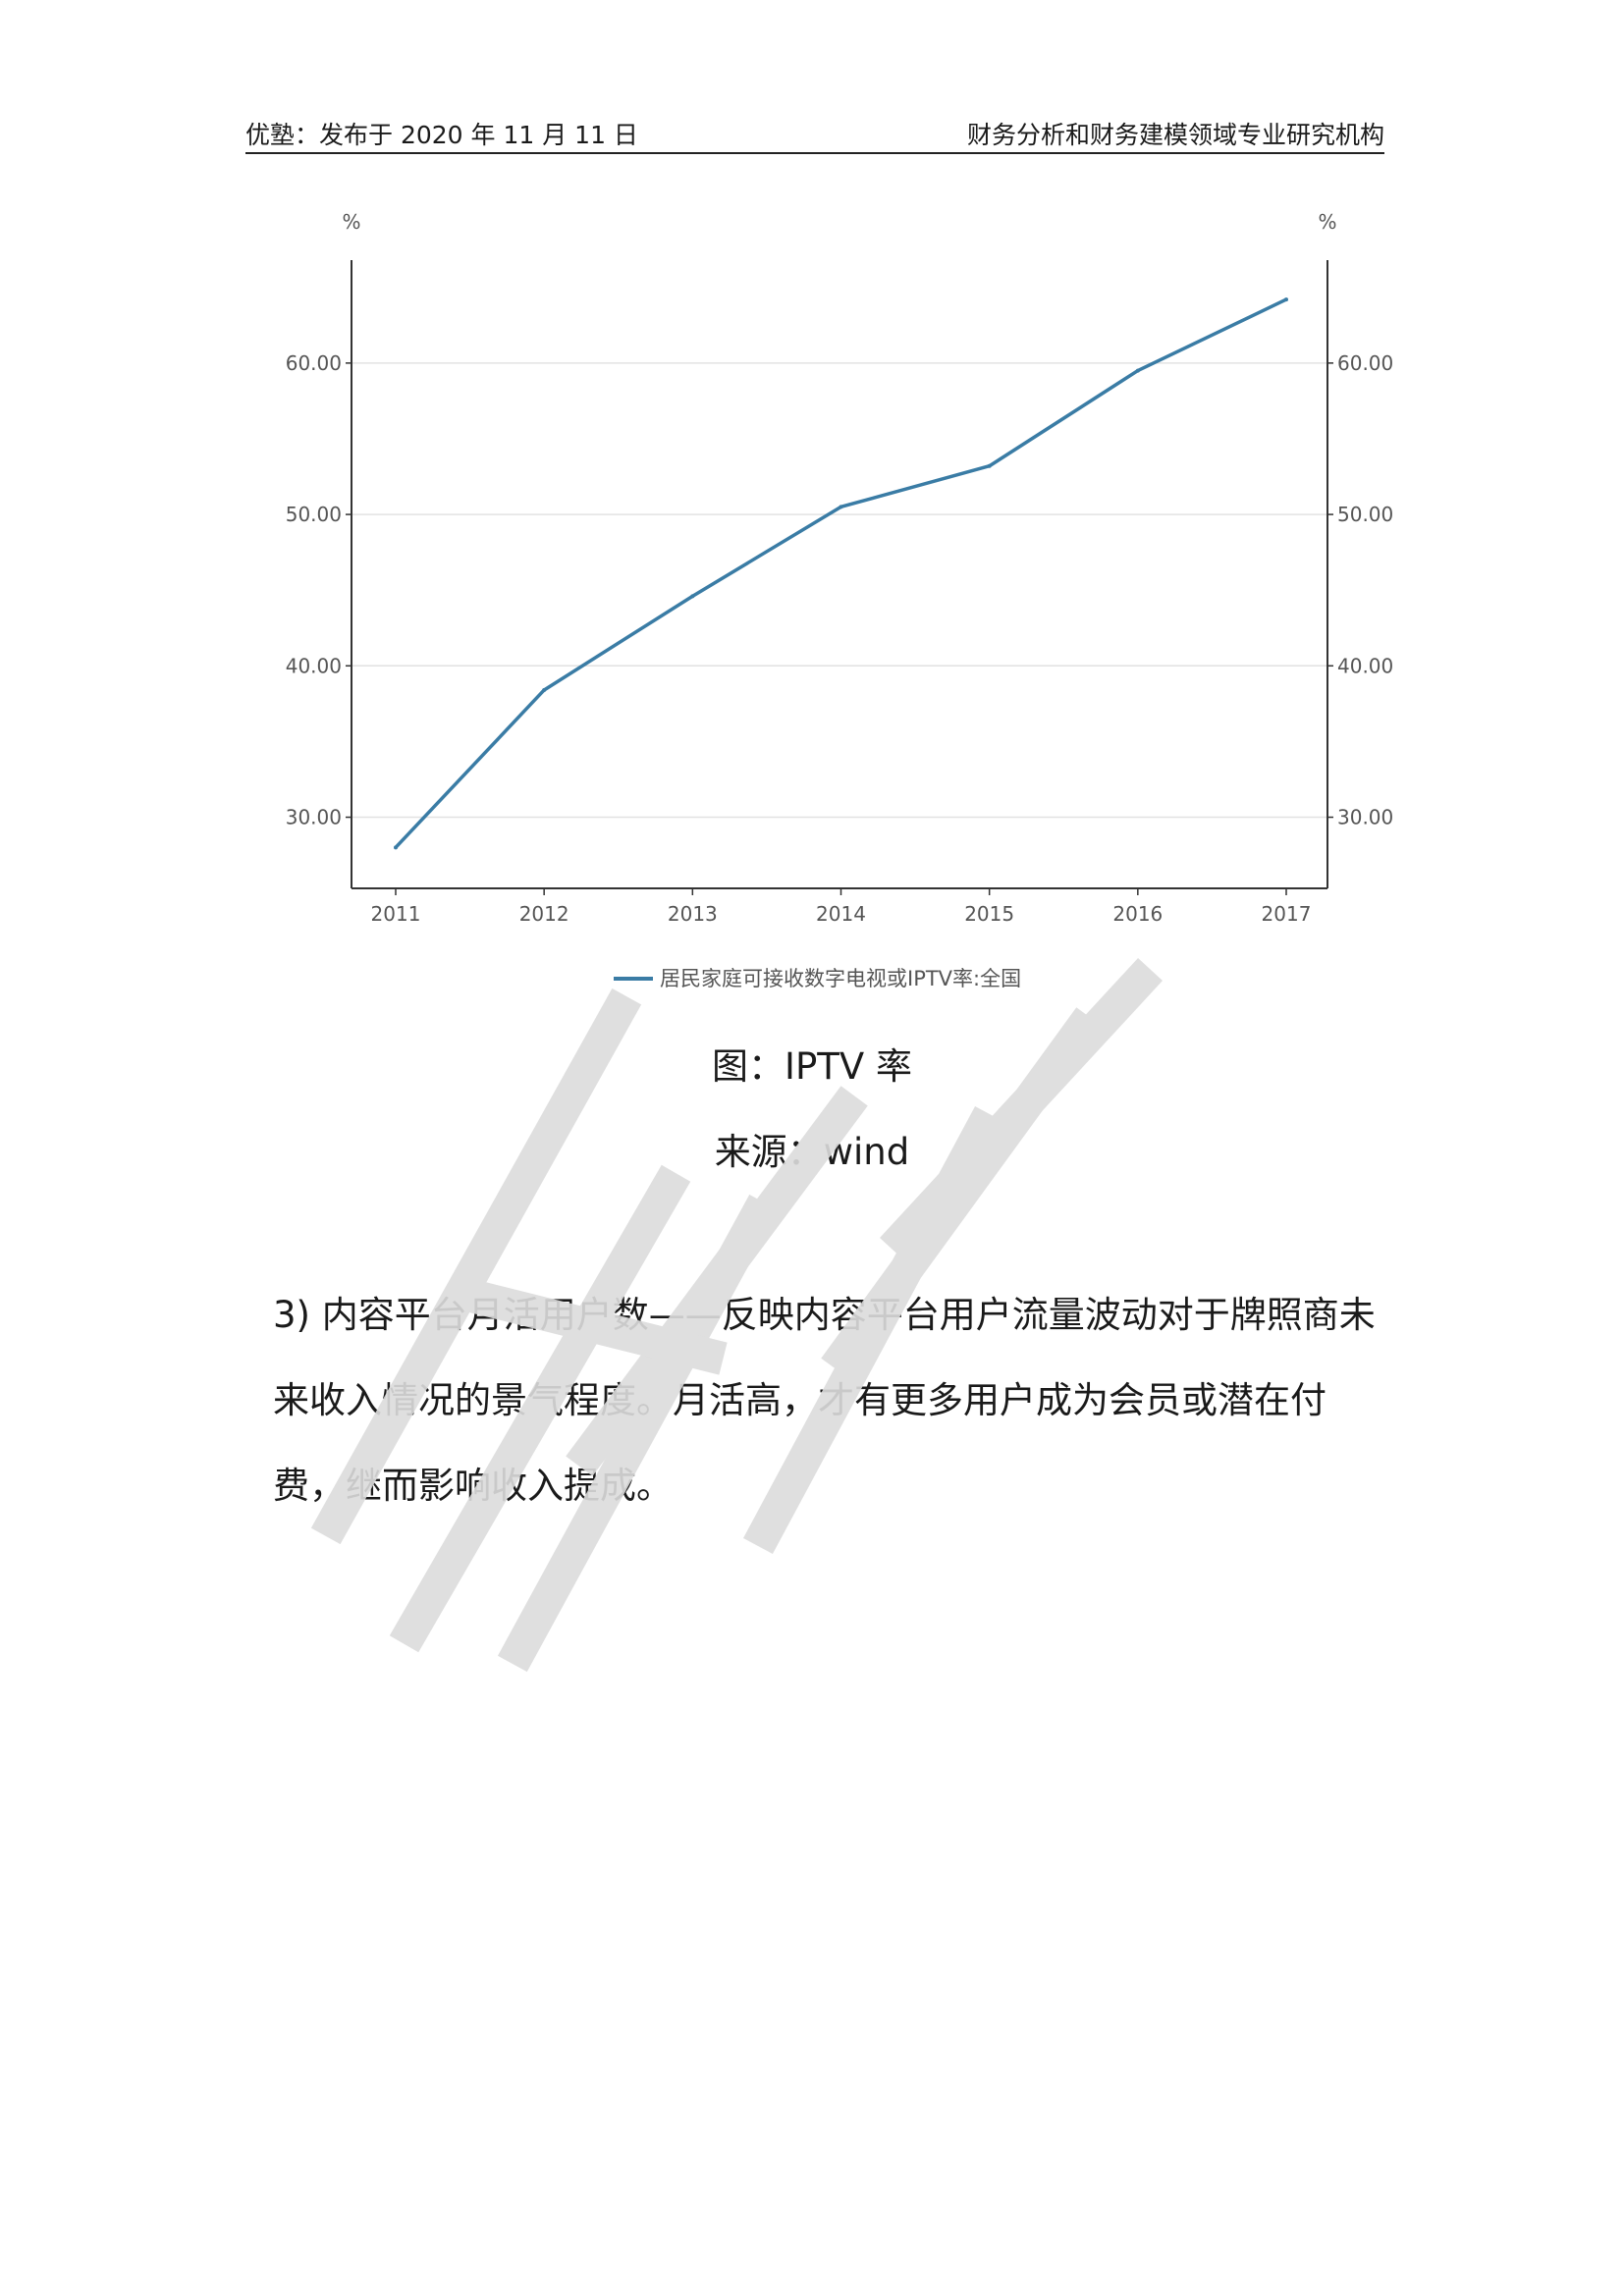  I want to click on y-tick-labels: 30.00 30.00 40.00 40.00 50.00 50.00 60.00 60.00, so click(840, 590).